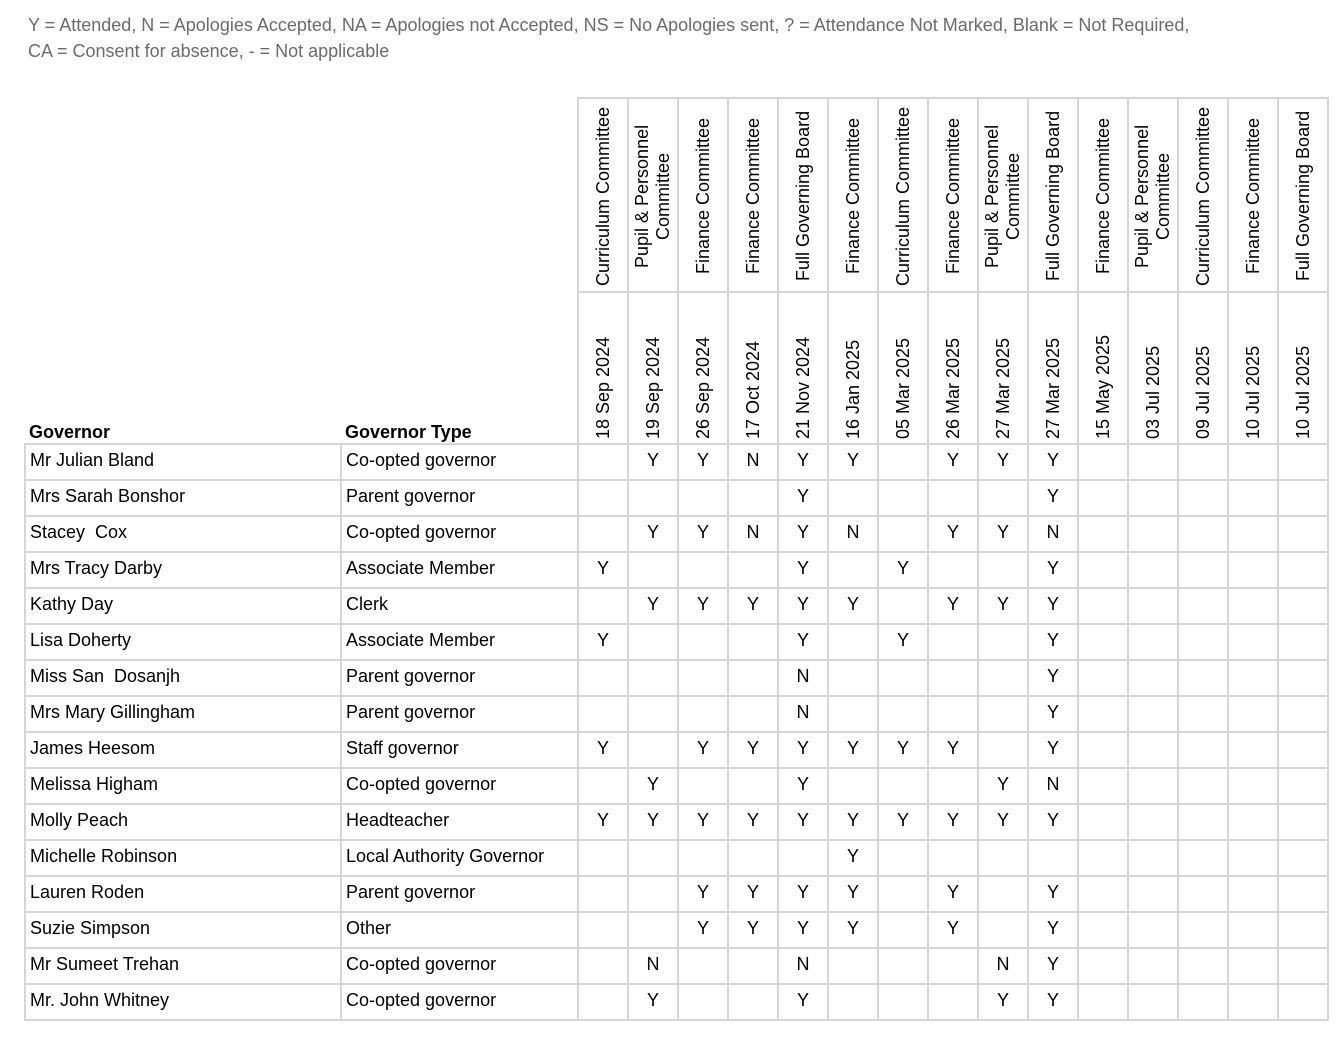  What do you see at coordinates (459, 750) in the screenshot?
I see `governor-type: Staff governor` at bounding box center [459, 750].